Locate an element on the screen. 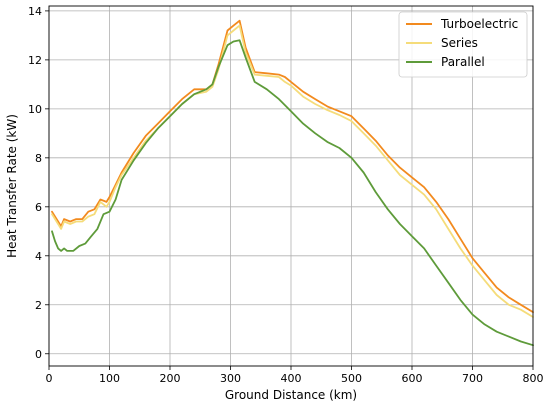  x-tick-label: 500 is located at coordinates (351, 378).